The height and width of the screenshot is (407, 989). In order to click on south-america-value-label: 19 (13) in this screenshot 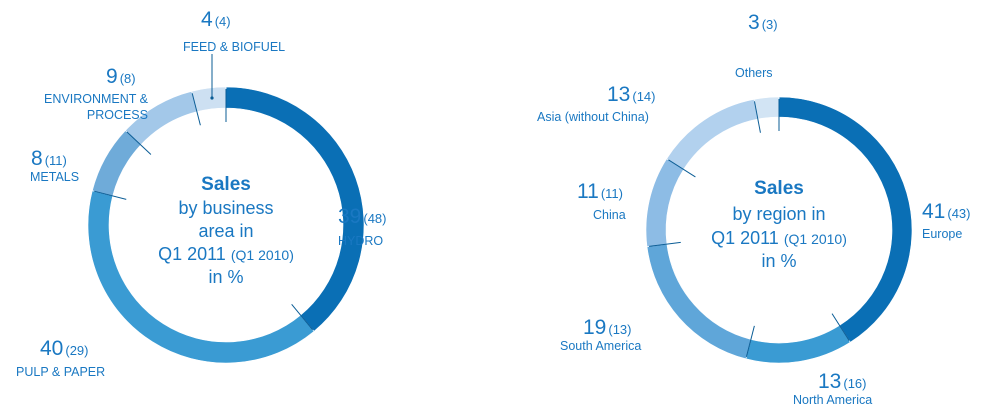, I will do `click(607, 327)`.